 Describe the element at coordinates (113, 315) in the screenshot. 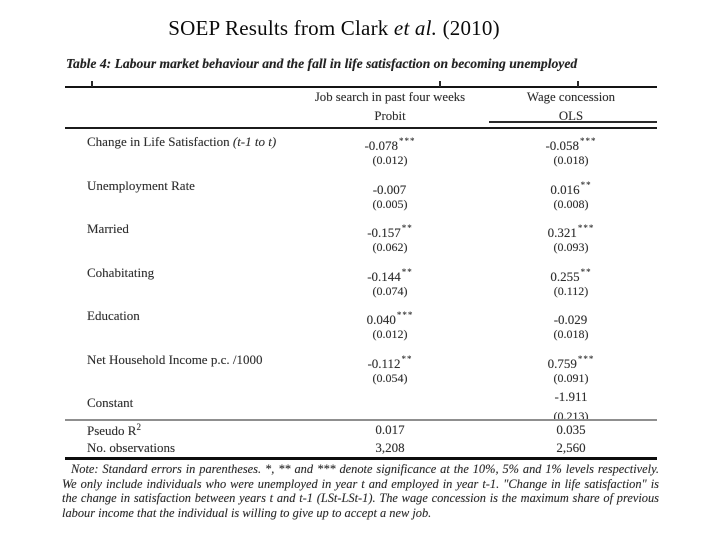

I see `row-label-text: Education` at that location.